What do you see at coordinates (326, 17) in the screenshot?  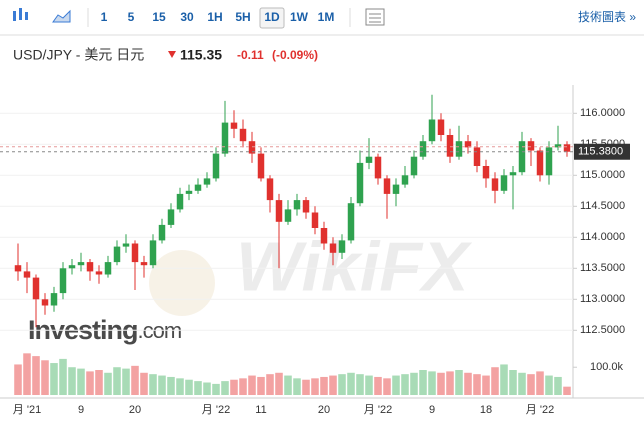 I see `interval-button: 1M` at bounding box center [326, 17].